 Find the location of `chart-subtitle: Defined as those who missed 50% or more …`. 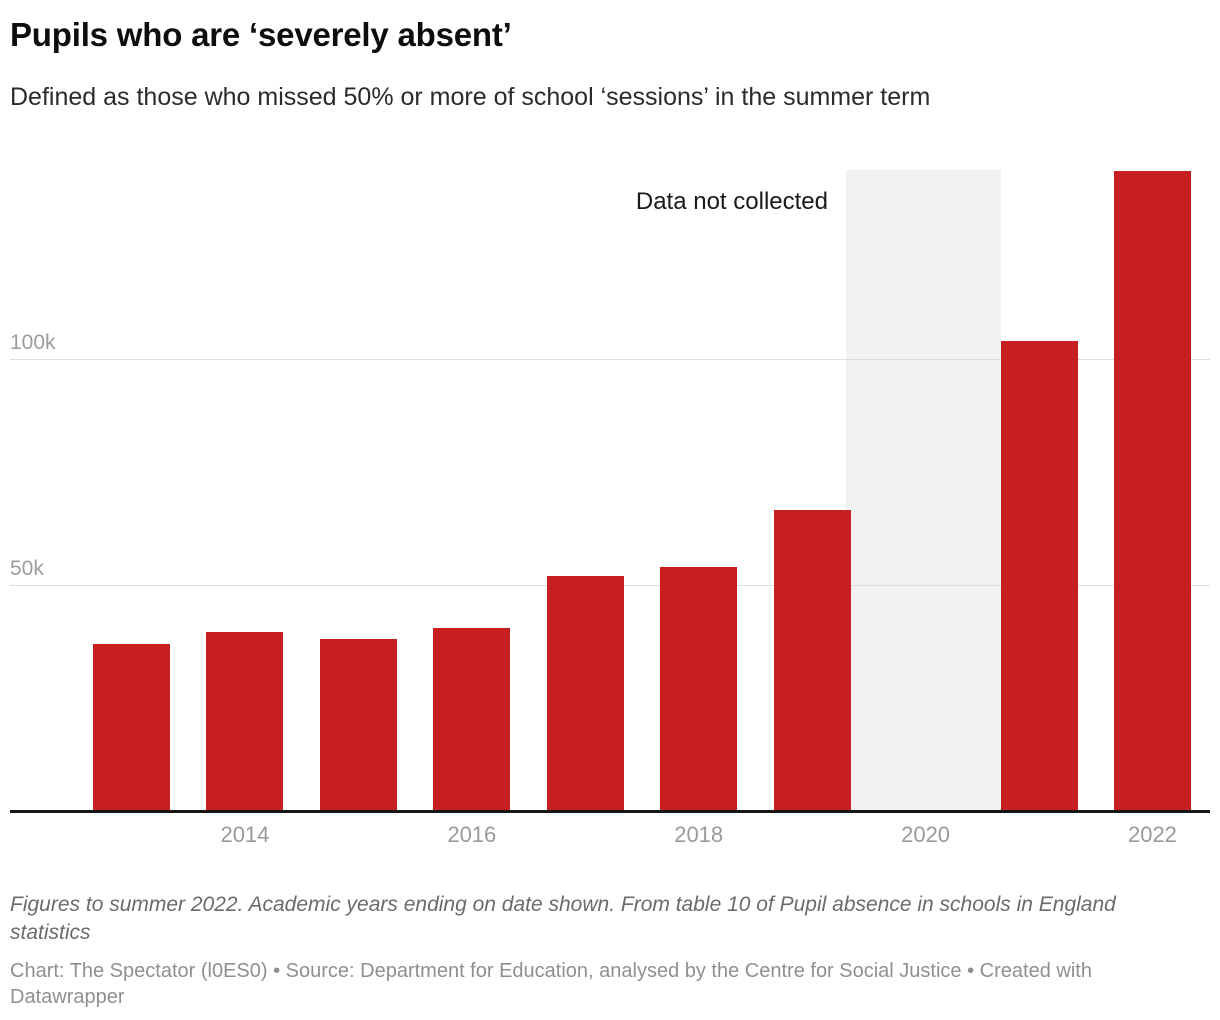

chart-subtitle: Defined as those who missed 50% or more … is located at coordinates (470, 97).